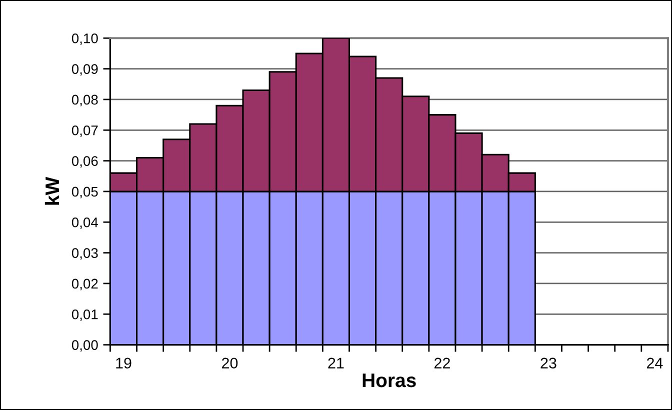 This screenshot has width=672, height=410. I want to click on x-tick-label: 20, so click(230, 363).